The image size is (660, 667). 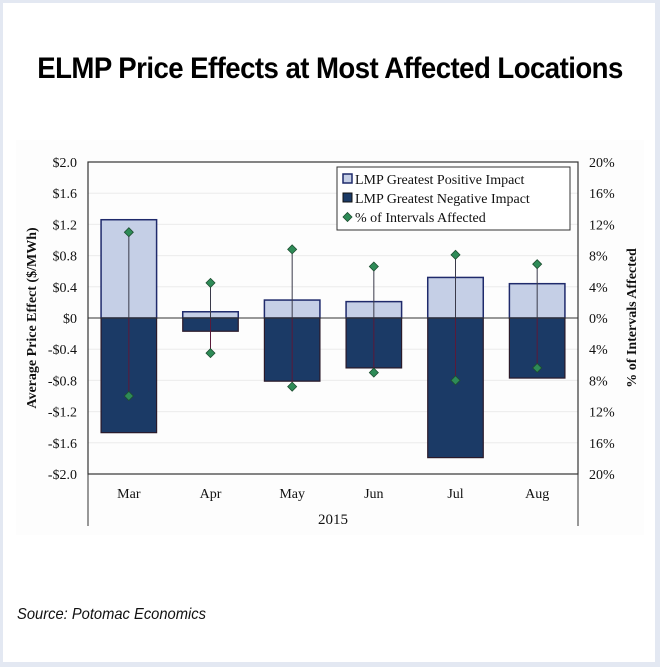 I want to click on marker-positive-jul, so click(x=455, y=254).